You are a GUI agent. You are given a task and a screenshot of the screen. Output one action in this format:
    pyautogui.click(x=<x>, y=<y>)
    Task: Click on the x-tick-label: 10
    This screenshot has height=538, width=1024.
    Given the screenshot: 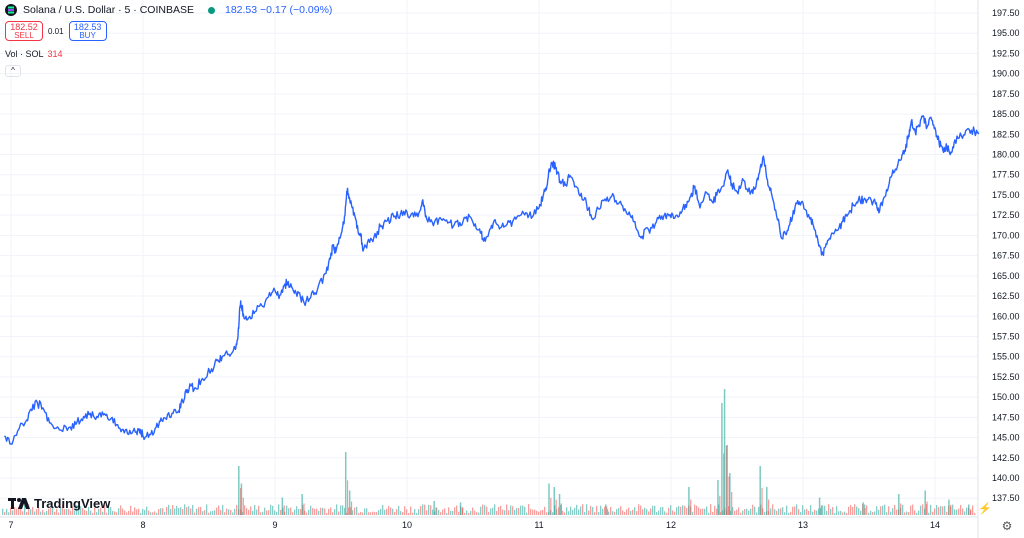 What is the action you would take?
    pyautogui.click(x=407, y=525)
    